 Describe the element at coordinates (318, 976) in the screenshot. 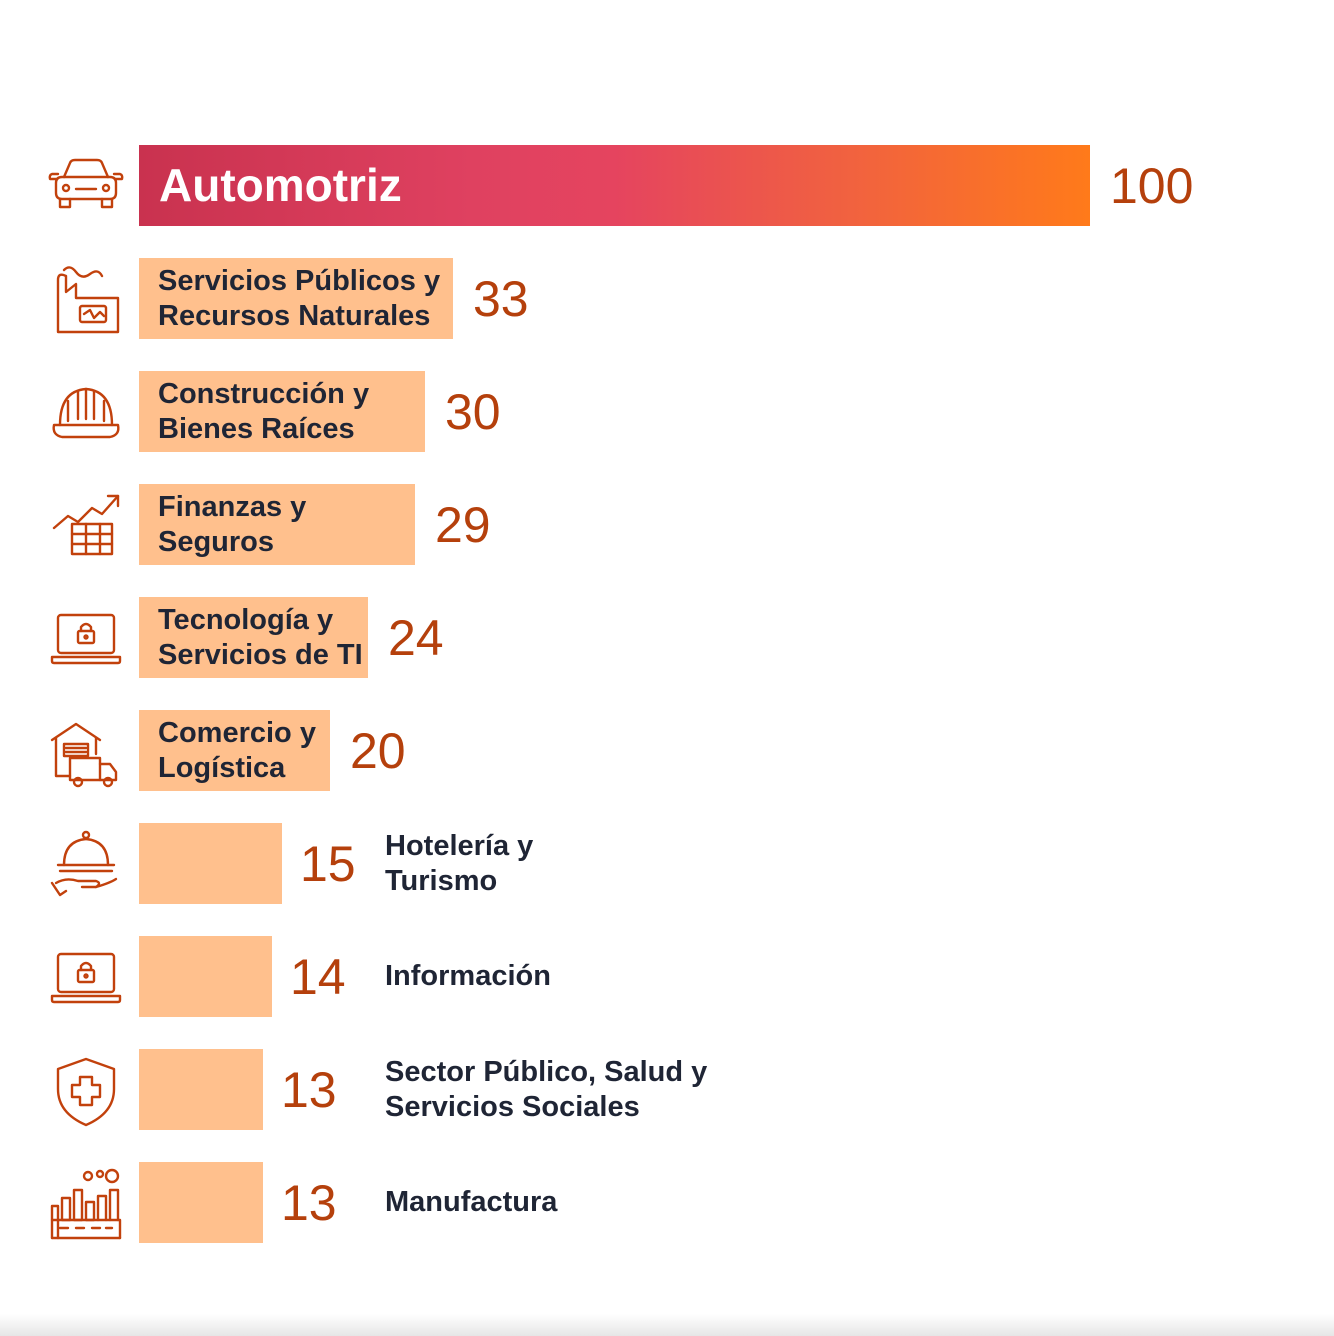

I see `value-label: 14` at that location.